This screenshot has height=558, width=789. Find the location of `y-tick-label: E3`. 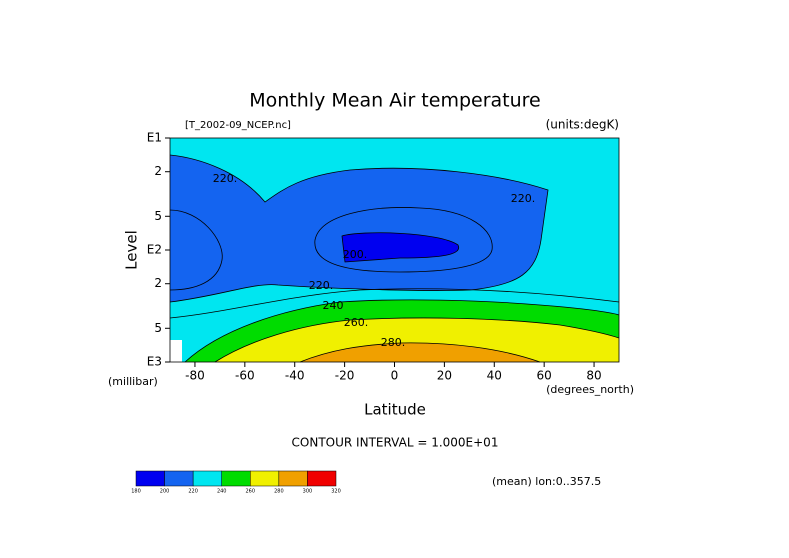

y-tick-label: E3 is located at coordinates (154, 362).